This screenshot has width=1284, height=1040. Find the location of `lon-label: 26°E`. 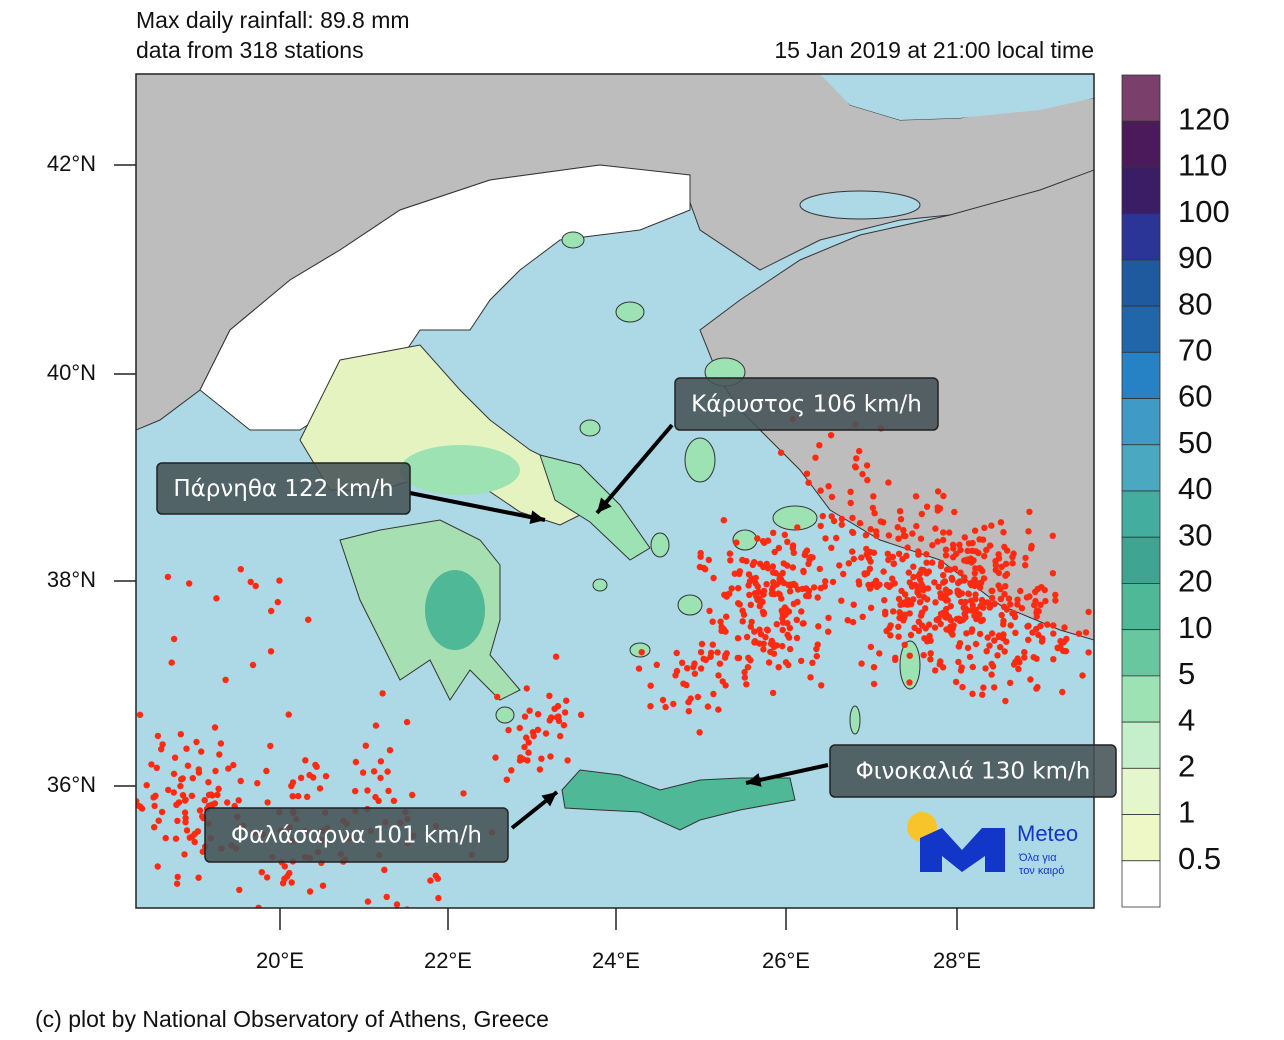

lon-label: 26°E is located at coordinates (786, 960).